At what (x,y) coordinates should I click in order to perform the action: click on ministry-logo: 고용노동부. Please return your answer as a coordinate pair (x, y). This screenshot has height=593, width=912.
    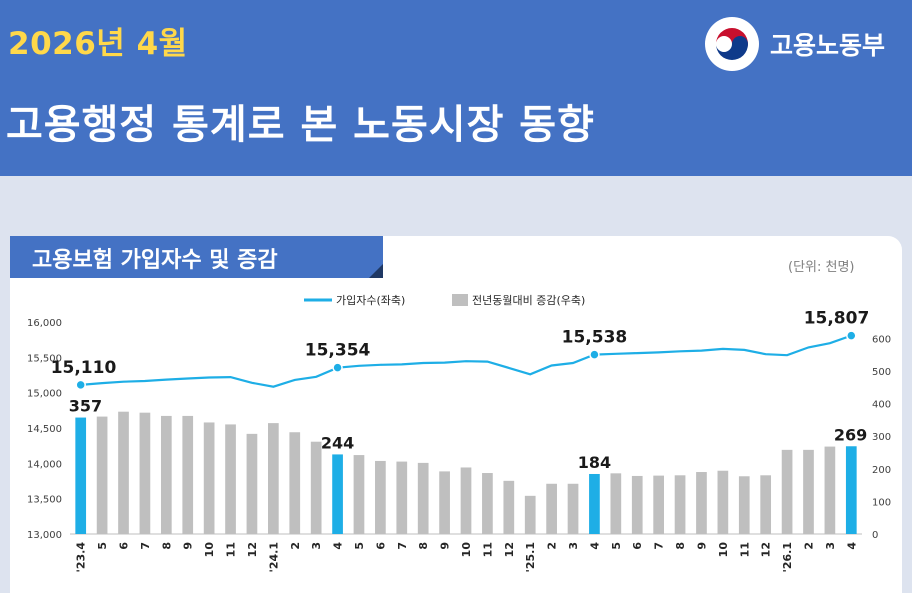
    Looking at the image, I should click on (804, 44).